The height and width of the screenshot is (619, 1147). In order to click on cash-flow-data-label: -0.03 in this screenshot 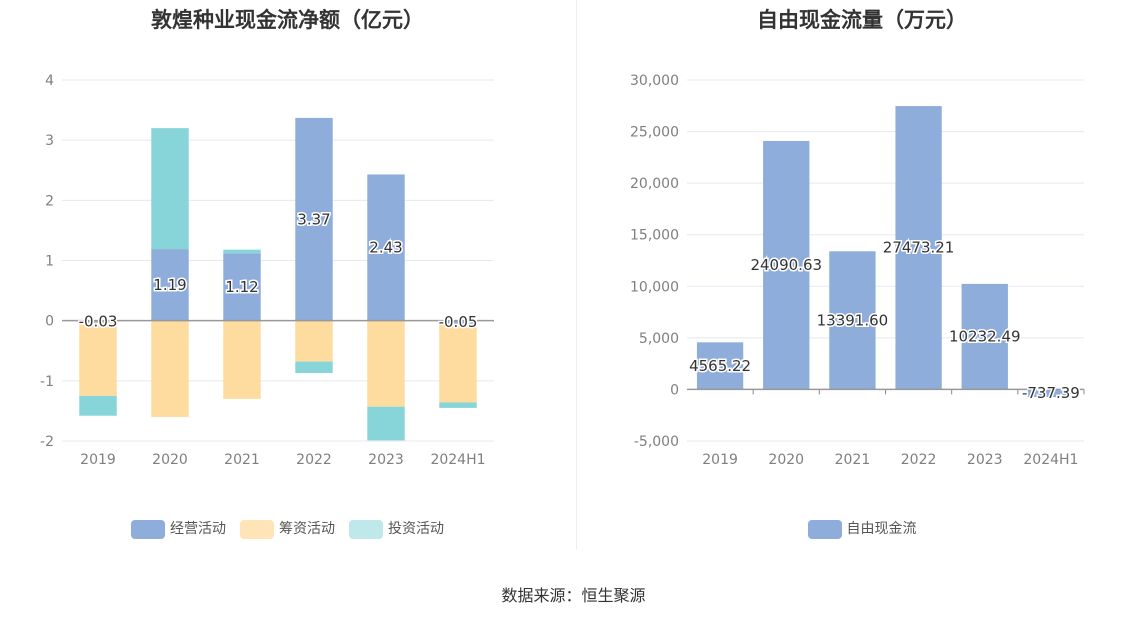, I will do `click(98, 322)`.